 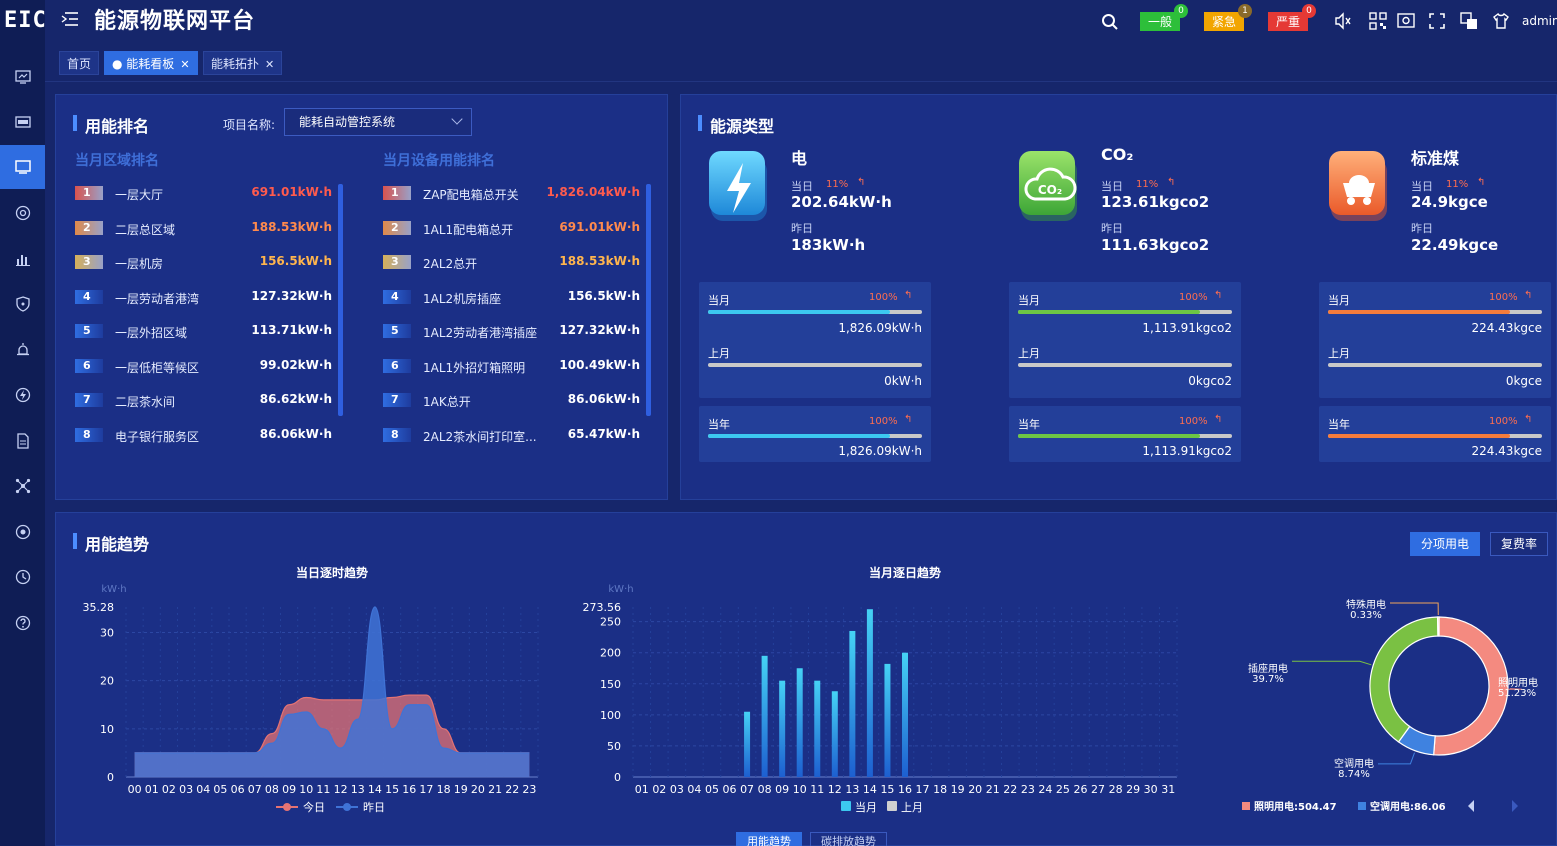 I want to click on tab-home: 首页, so click(x=79, y=63).